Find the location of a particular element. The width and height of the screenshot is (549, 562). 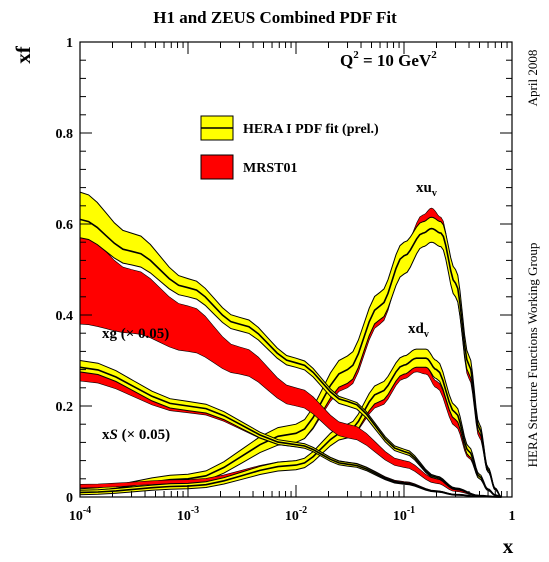

x-tick-label: 10⁻³ is located at coordinates (188, 514).